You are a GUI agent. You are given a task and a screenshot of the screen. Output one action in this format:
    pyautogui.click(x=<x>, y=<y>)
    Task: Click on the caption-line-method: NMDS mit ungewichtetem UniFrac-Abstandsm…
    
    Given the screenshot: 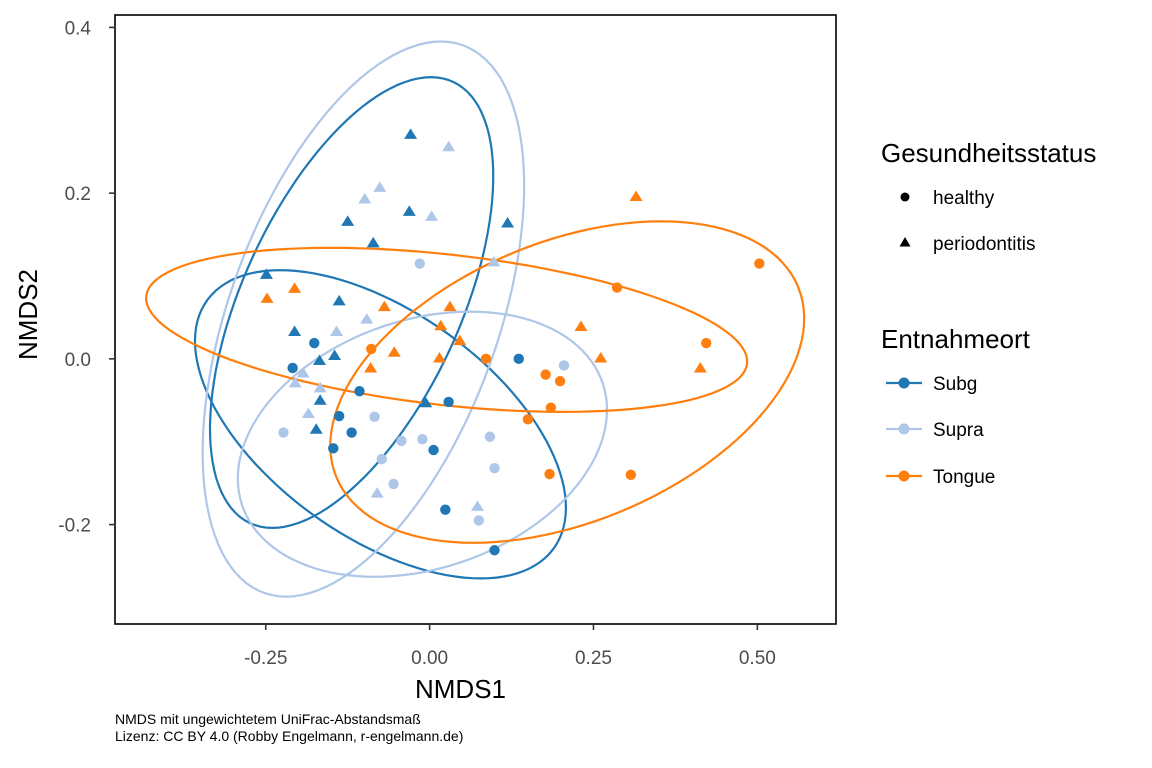 What is the action you would take?
    pyautogui.click(x=268, y=719)
    